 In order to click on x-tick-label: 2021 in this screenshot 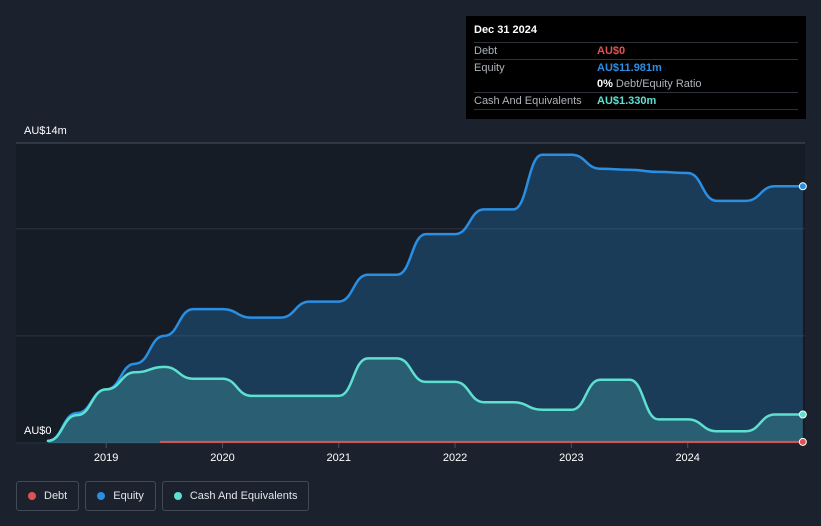, I will do `click(339, 458)`.